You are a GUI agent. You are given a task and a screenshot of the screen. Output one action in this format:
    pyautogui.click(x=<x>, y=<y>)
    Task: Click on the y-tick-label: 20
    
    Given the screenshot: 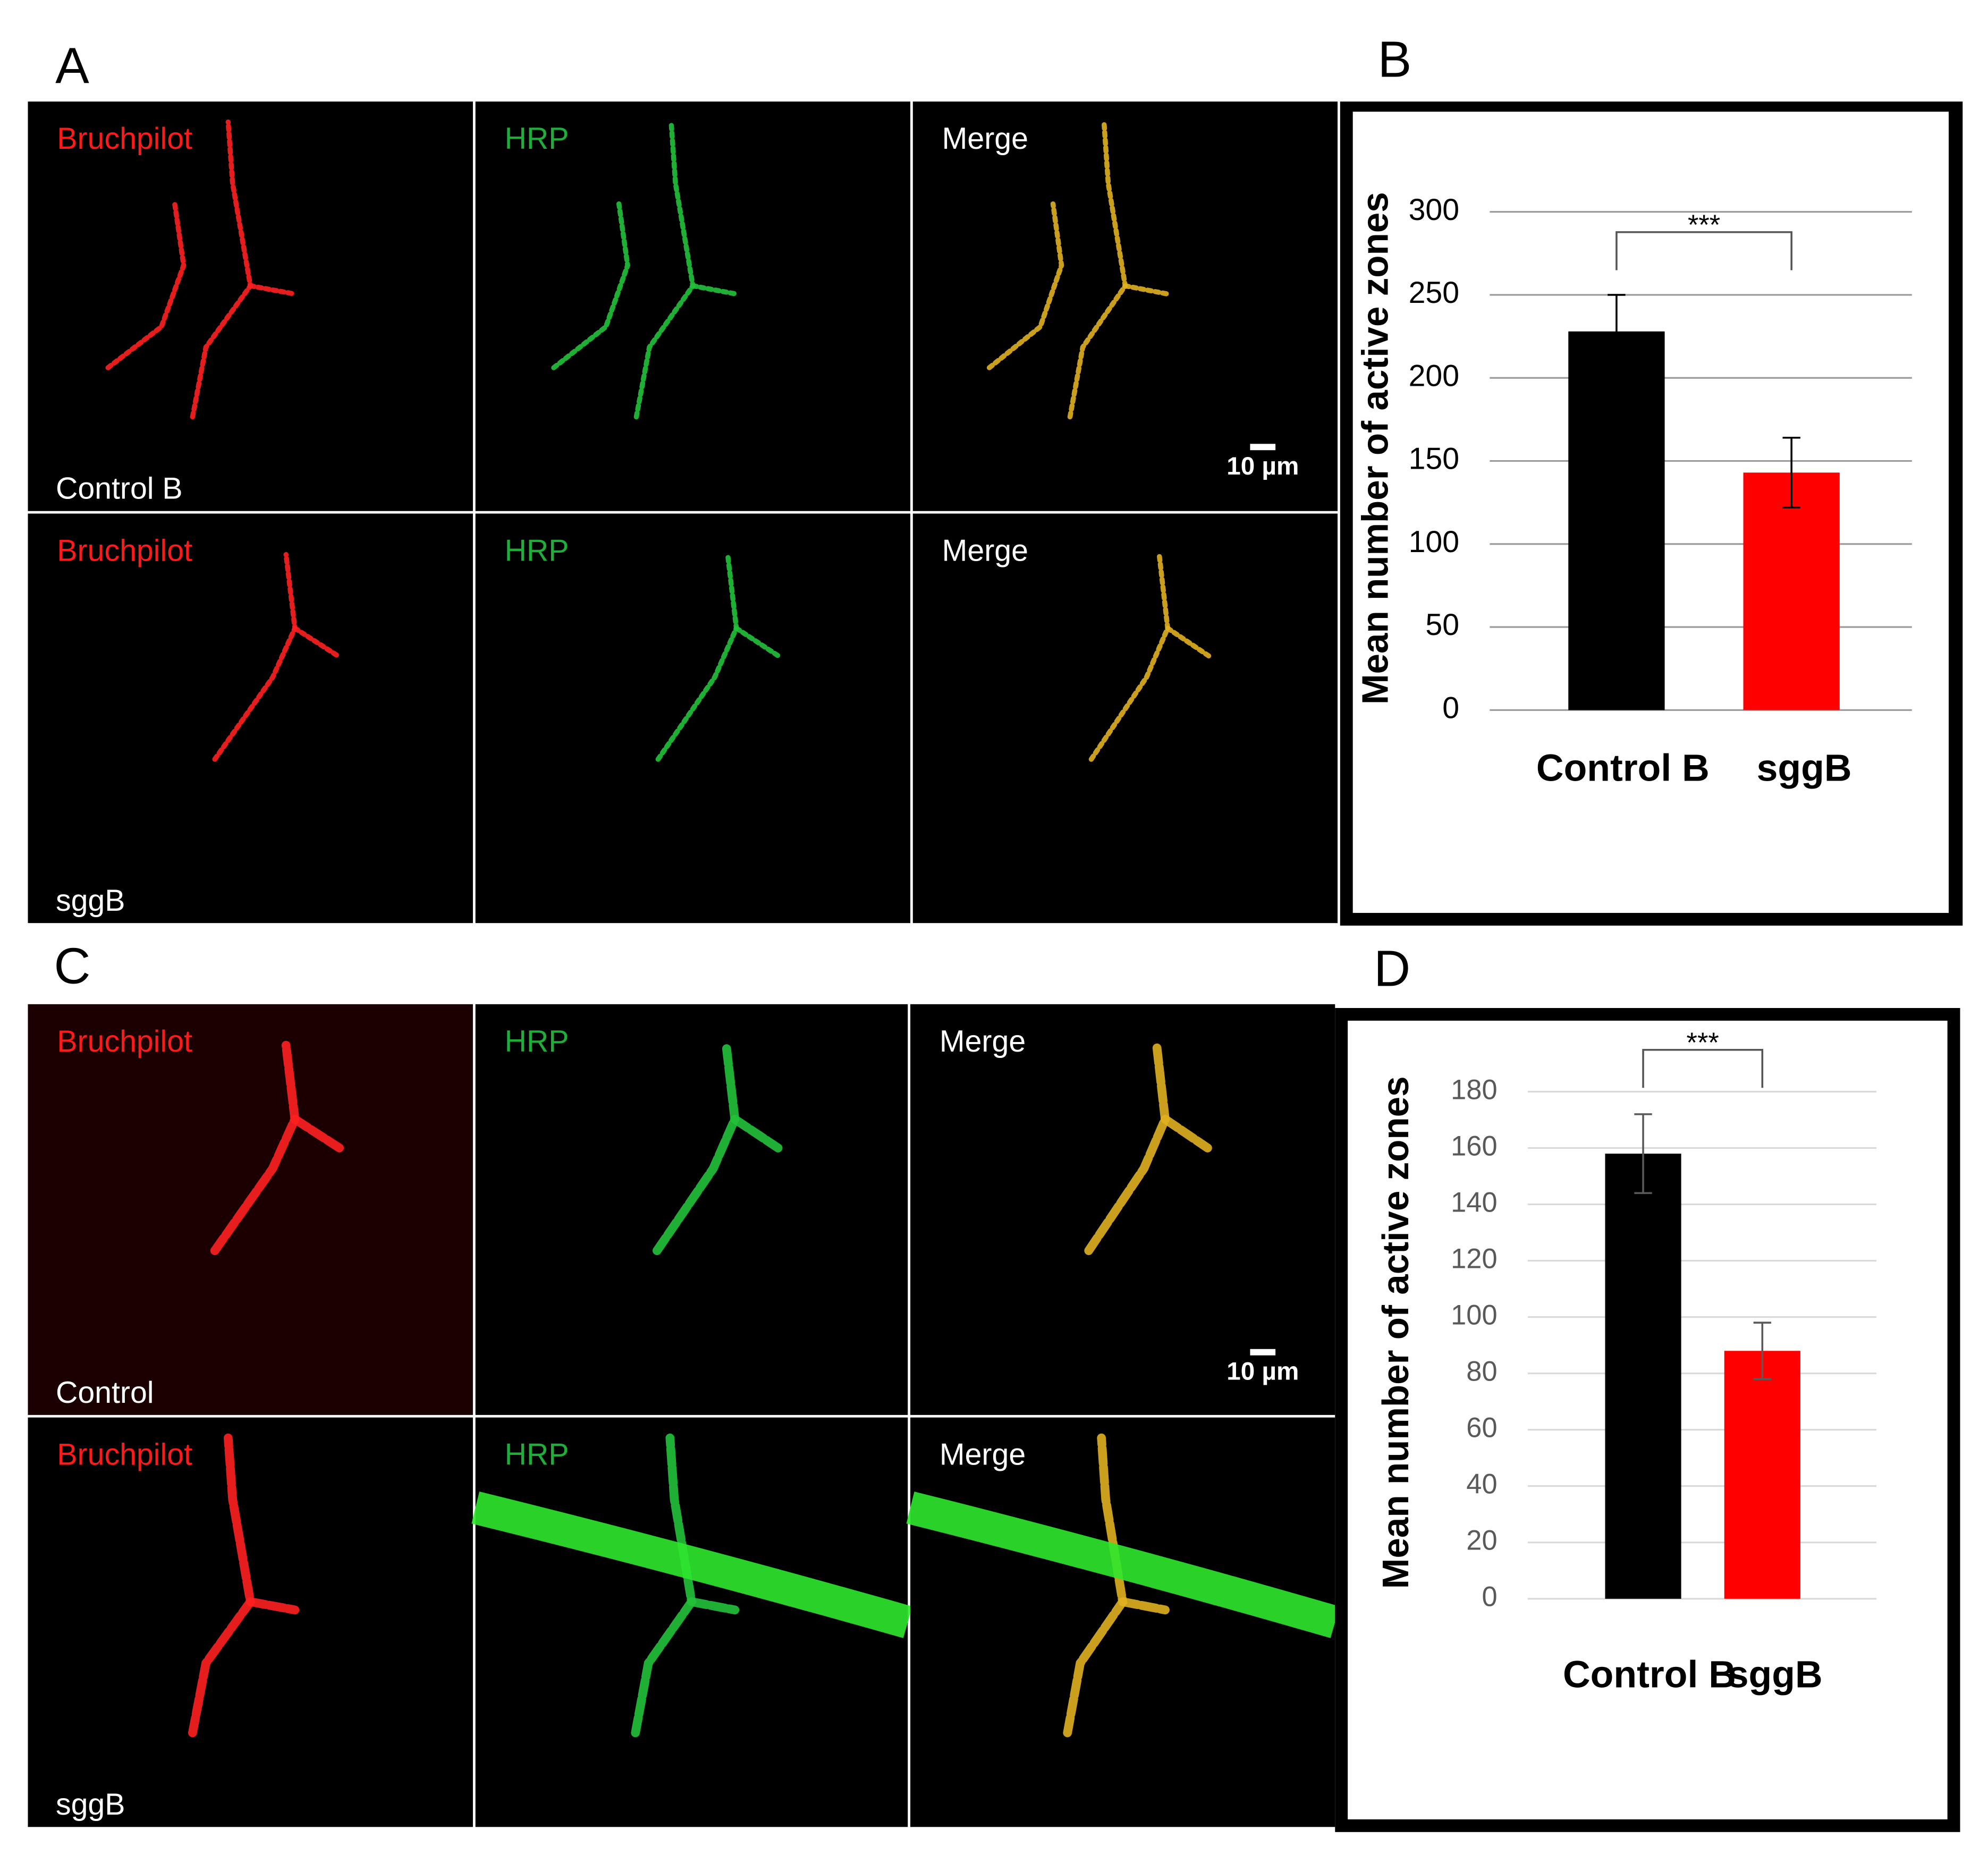 What is the action you would take?
    pyautogui.click(x=1481, y=1540)
    